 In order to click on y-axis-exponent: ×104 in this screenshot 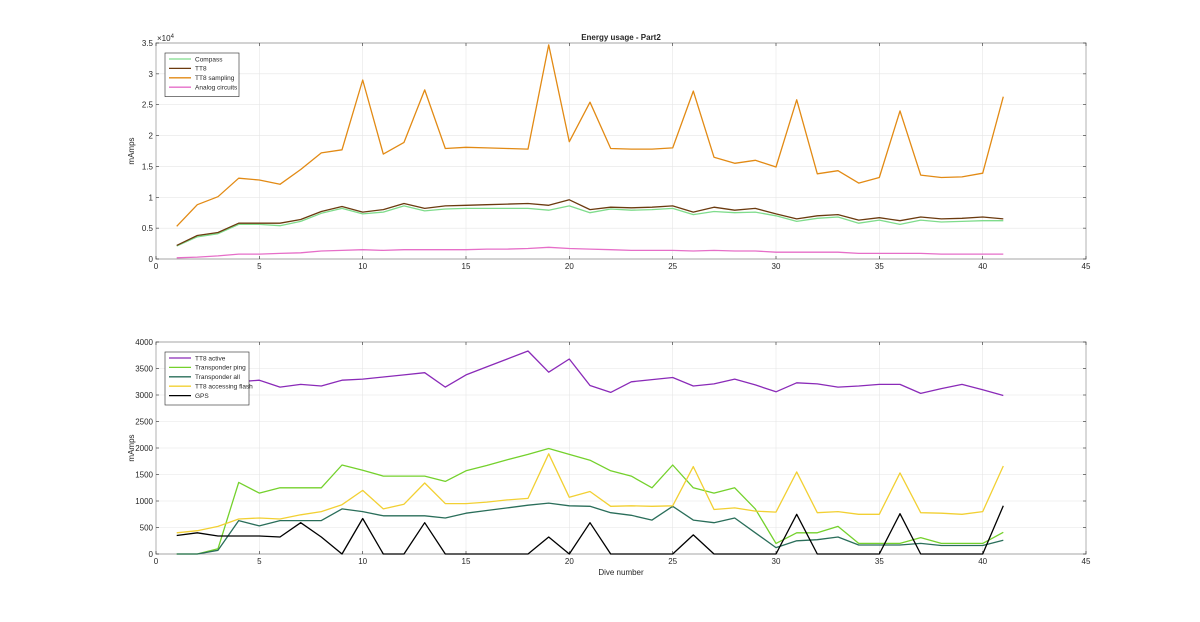, I will do `click(166, 38)`.